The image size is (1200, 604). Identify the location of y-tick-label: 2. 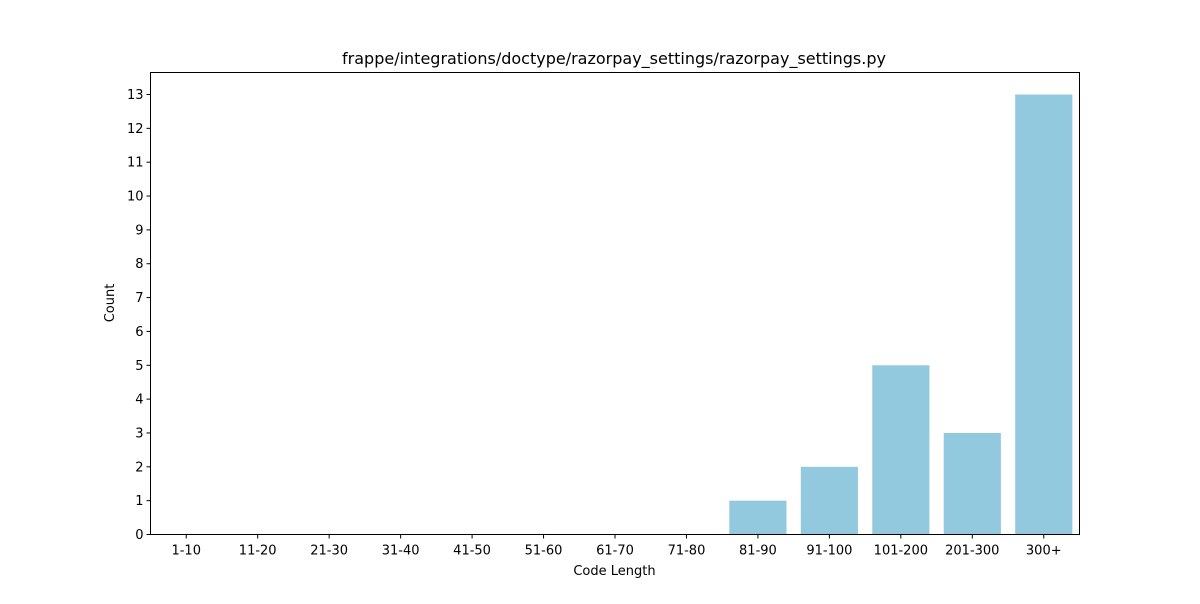
(139, 467).